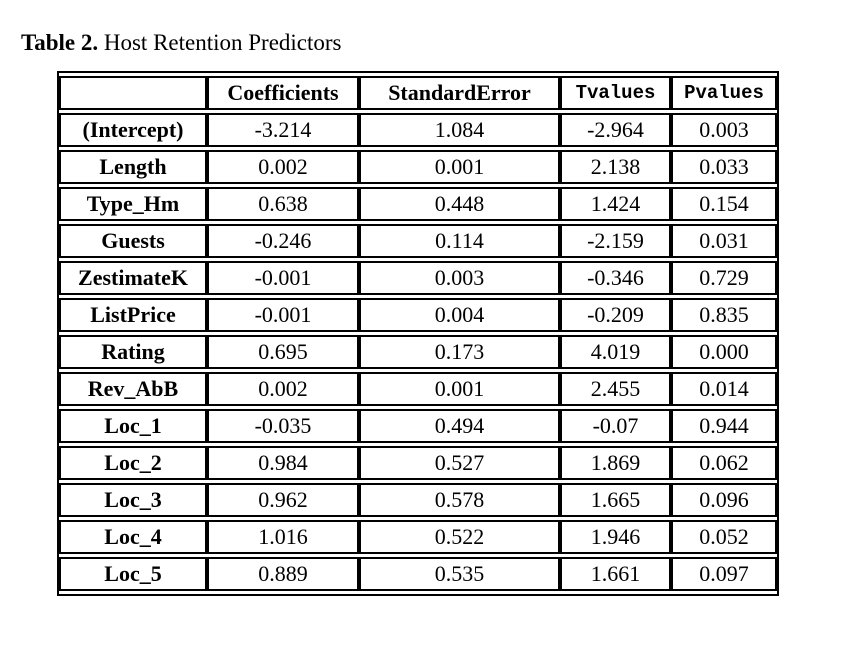 The width and height of the screenshot is (859, 669). I want to click on row-label: ZestimateK, so click(133, 278).